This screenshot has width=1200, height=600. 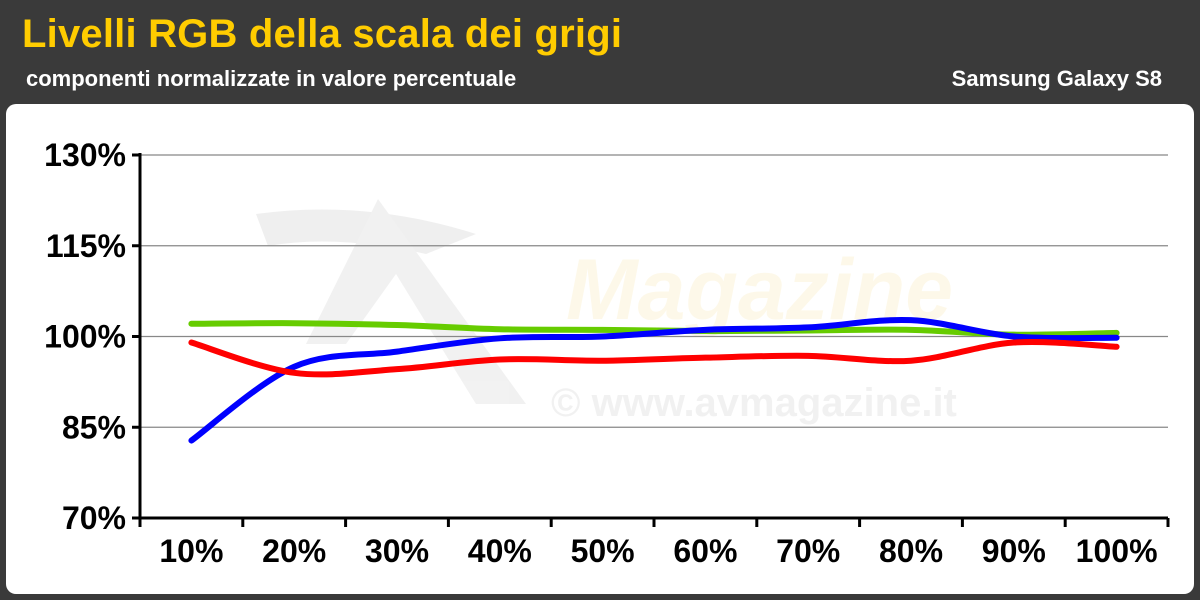 What do you see at coordinates (94, 427) in the screenshot?
I see `y-tick-label: 85%` at bounding box center [94, 427].